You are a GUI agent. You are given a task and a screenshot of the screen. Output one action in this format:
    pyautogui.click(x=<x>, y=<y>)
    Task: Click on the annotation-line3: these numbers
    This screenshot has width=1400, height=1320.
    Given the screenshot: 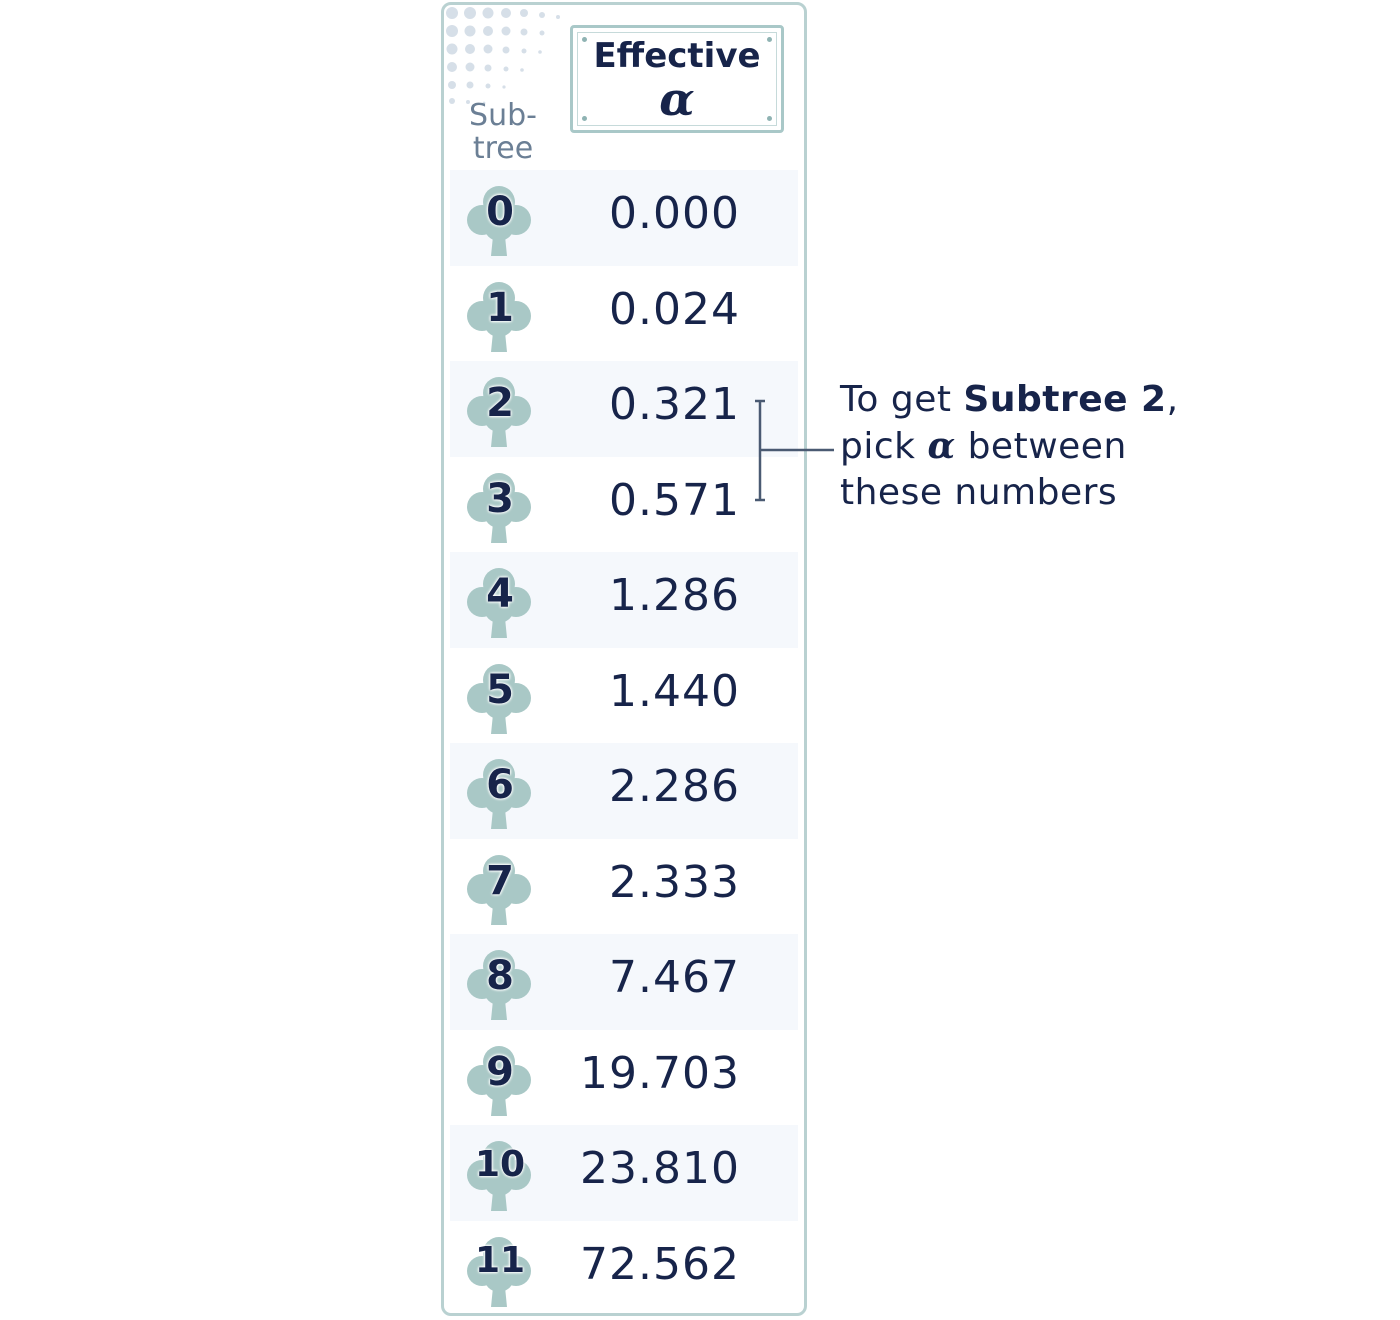 What is the action you would take?
    pyautogui.click(x=979, y=492)
    